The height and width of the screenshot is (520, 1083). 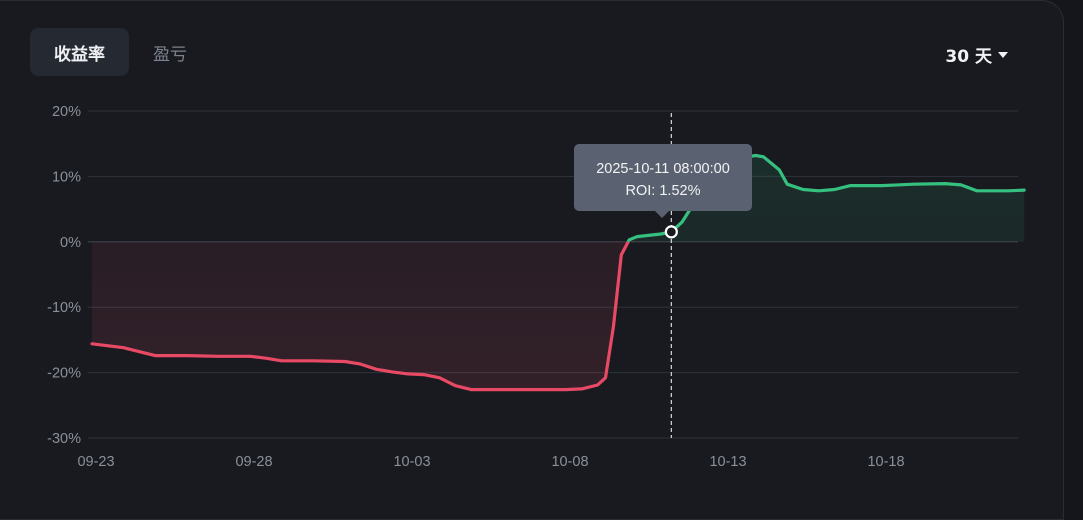 I want to click on x-tick-label: 09-28, so click(x=253, y=462).